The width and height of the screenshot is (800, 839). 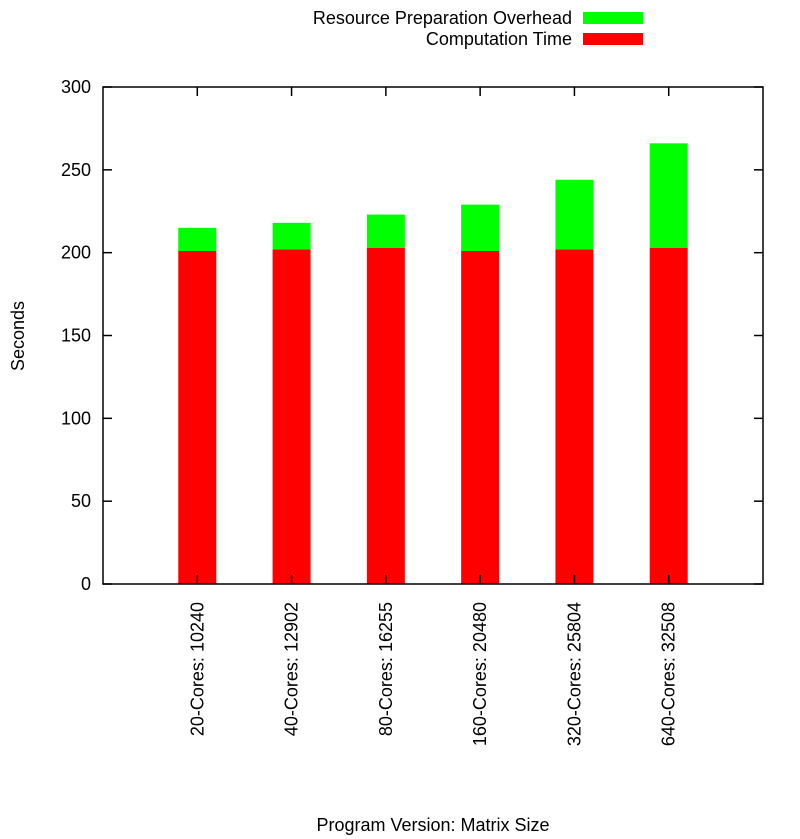 I want to click on x-tick-label: 20-Cores: 10240, so click(x=197, y=669).